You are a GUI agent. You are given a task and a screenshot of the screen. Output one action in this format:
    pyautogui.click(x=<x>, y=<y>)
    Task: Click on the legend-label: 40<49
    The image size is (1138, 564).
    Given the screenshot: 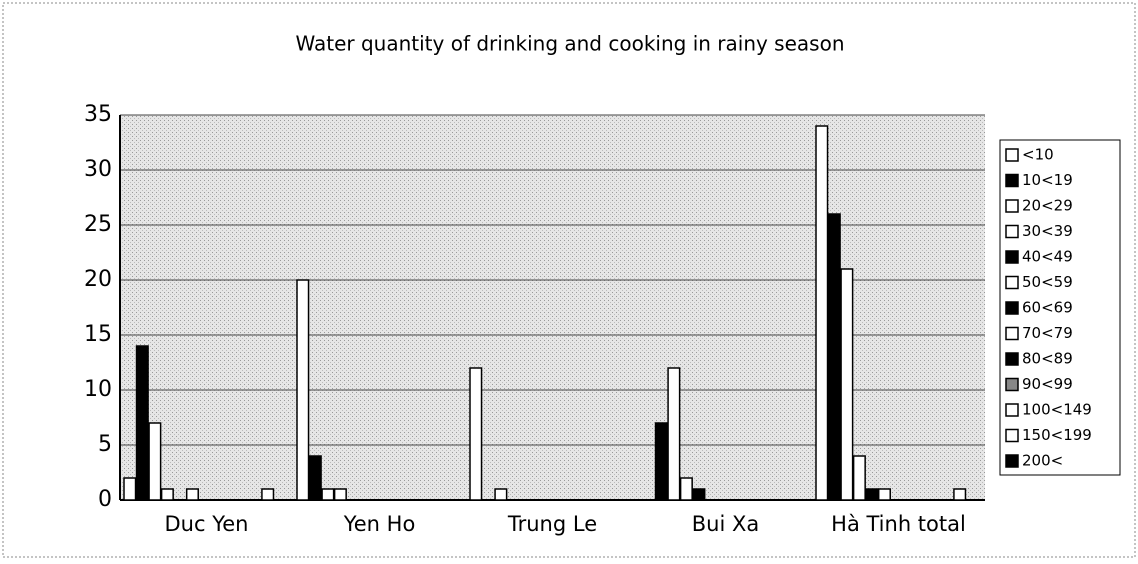 What is the action you would take?
    pyautogui.click(x=1047, y=257)
    